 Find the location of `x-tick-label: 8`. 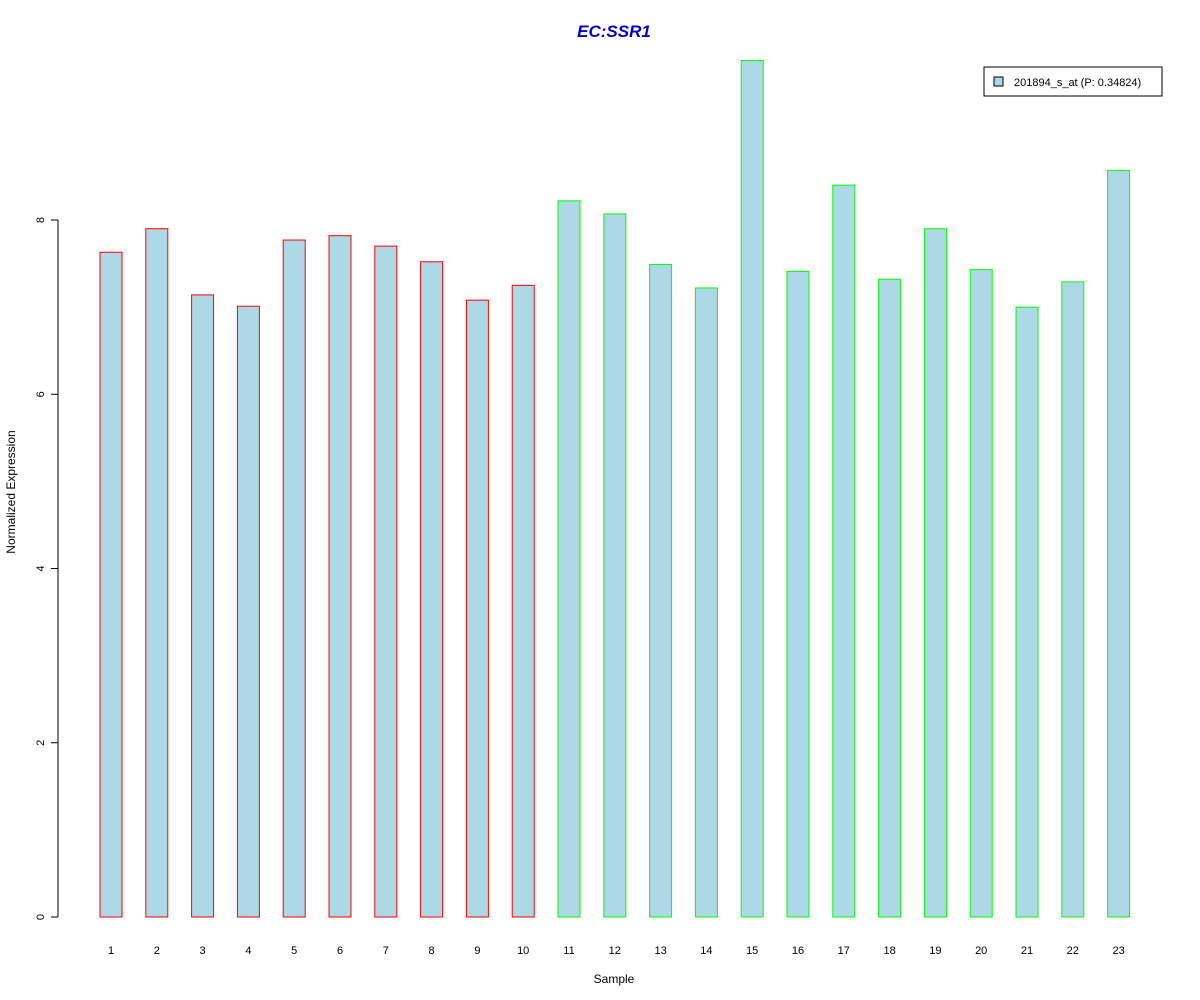

x-tick-label: 8 is located at coordinates (432, 951).